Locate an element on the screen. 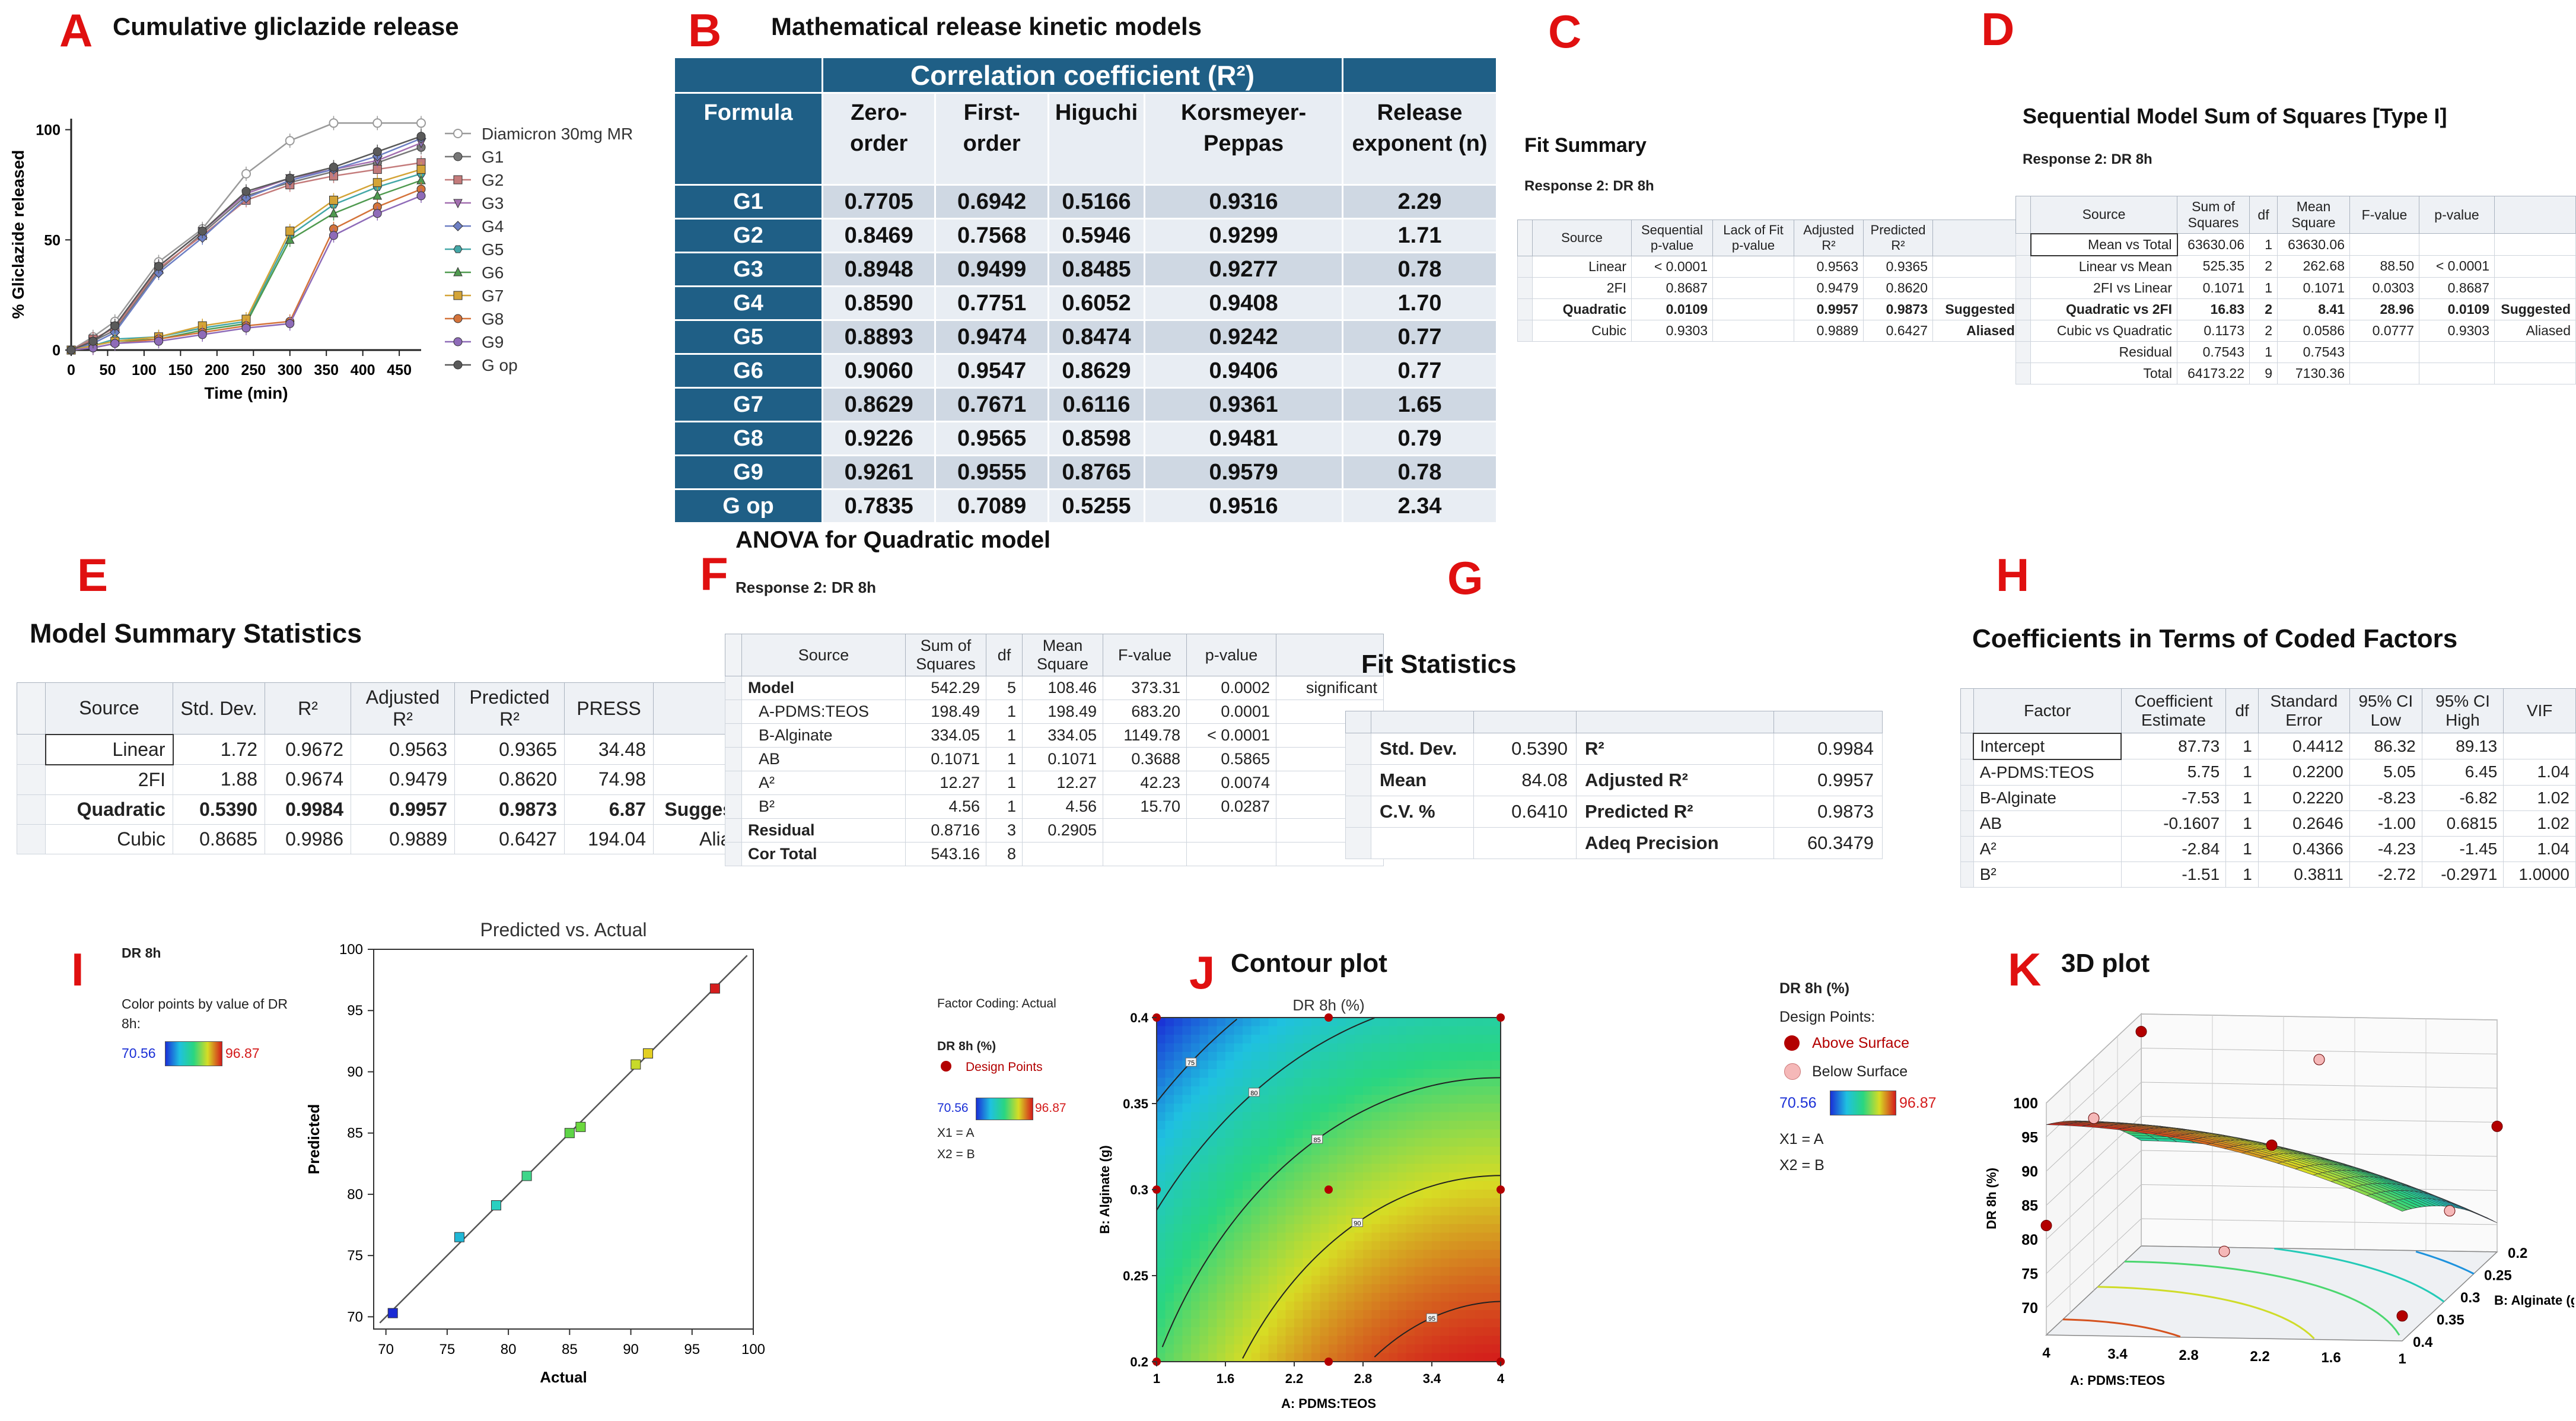  table-cell: -1.45 is located at coordinates (2462, 849).